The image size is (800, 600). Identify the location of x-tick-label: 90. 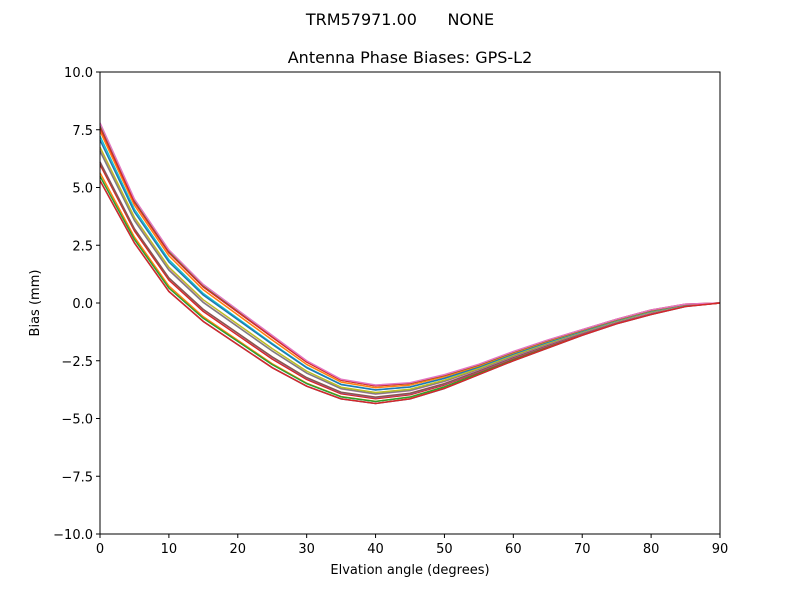
(720, 549).